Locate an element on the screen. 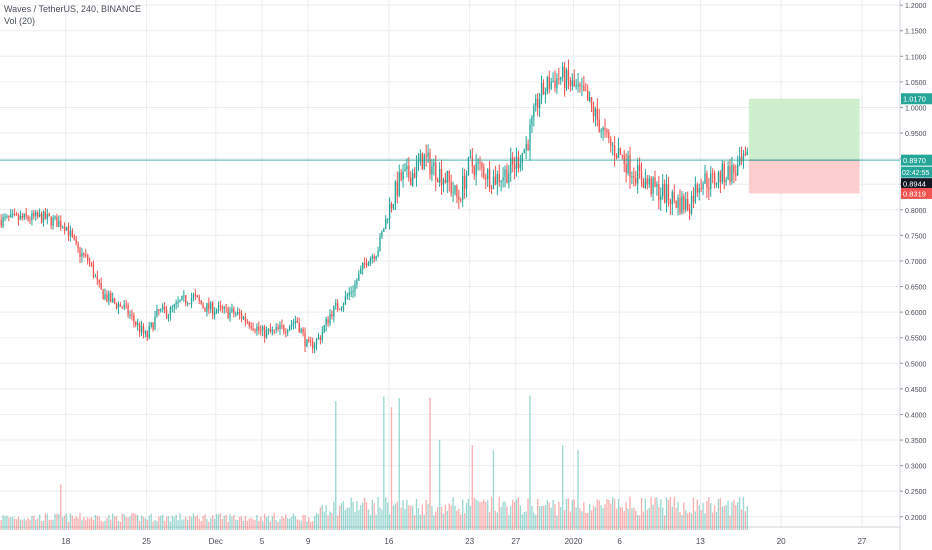 This screenshot has width=932, height=550. price-tick-label: 0.2500 is located at coordinates (916, 492).